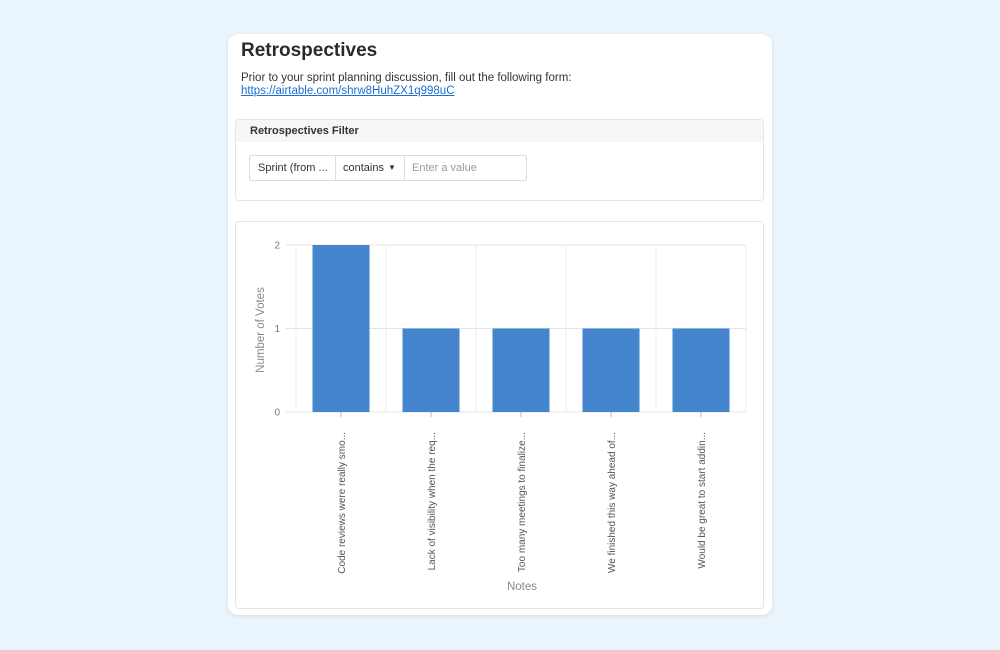 This screenshot has width=1000, height=650. Describe the element at coordinates (499, 131) in the screenshot. I see `filter-title: Retrospectives Filter` at that location.